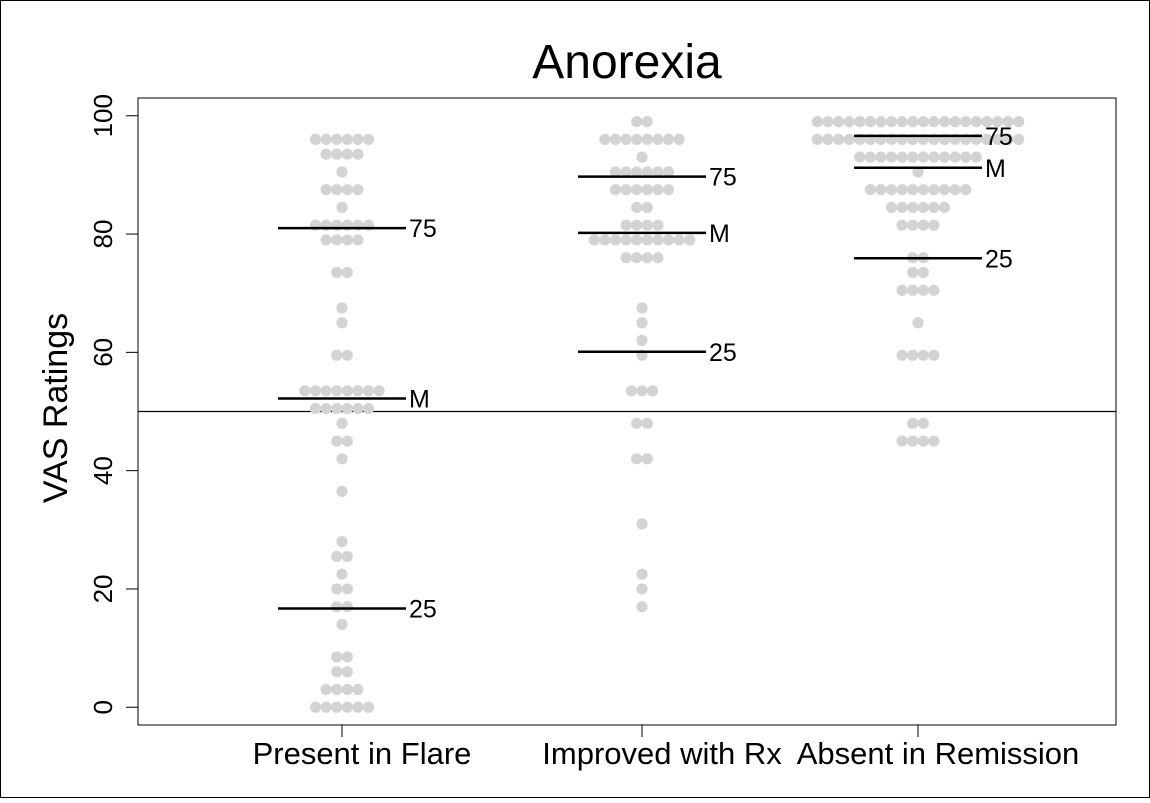  What do you see at coordinates (723, 178) in the screenshot?
I see `summary-line-label: 75` at bounding box center [723, 178].